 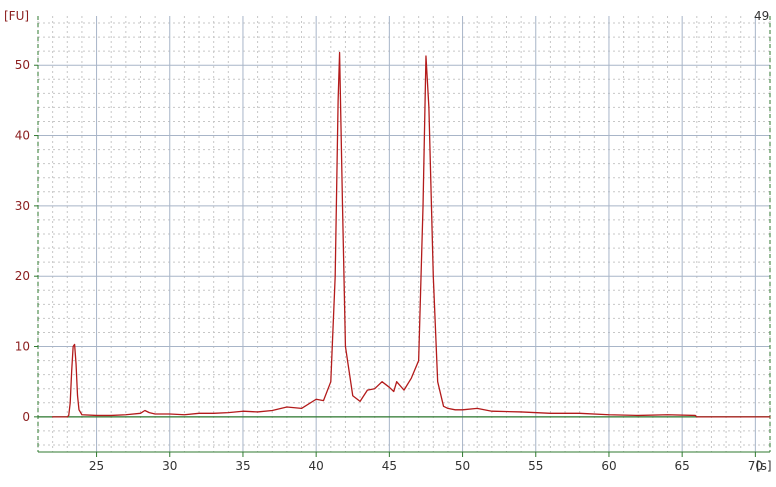 What do you see at coordinates (761, 16) in the screenshot?
I see `top-right-annotation: 49` at bounding box center [761, 16].